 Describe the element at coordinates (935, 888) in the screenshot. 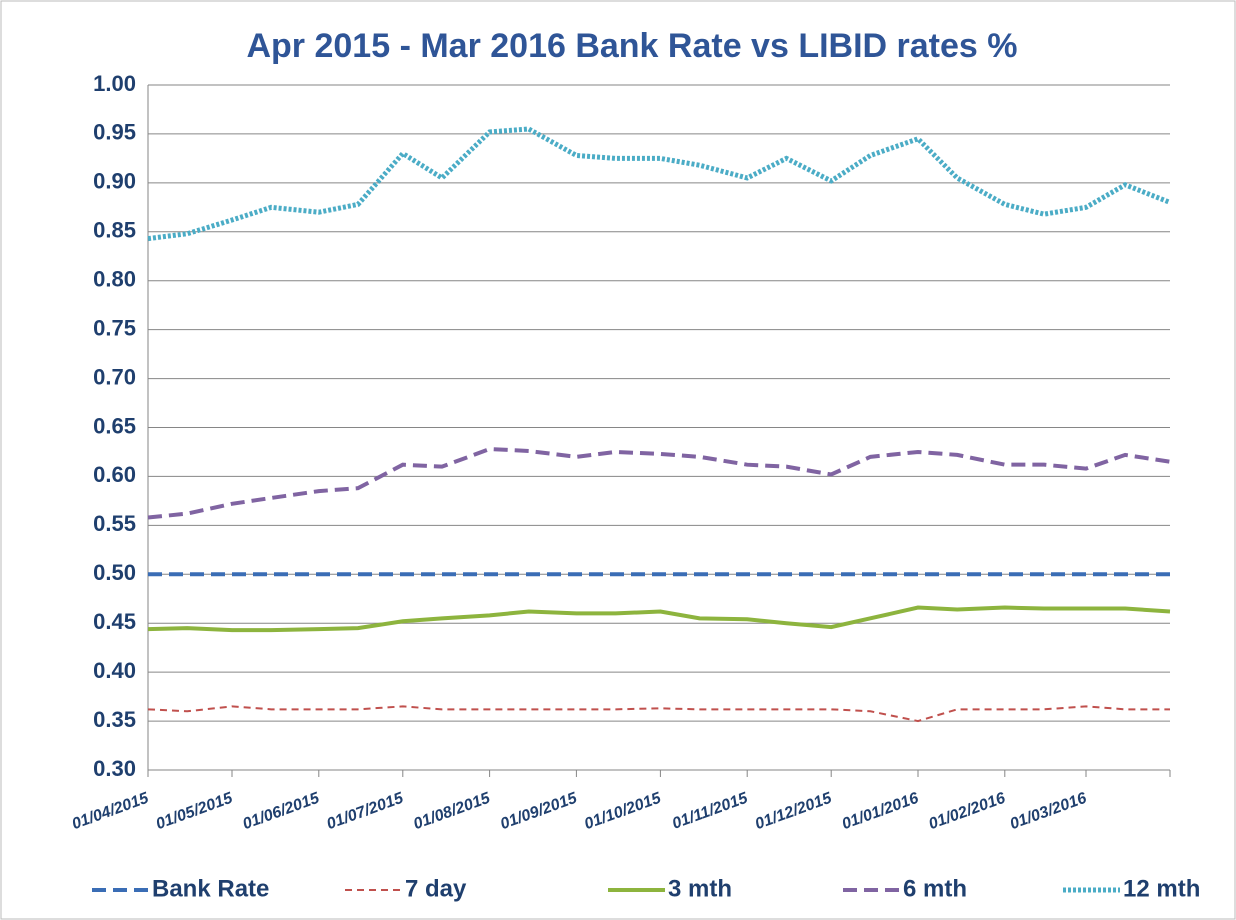

I see `legend-label: 6 mth` at that location.